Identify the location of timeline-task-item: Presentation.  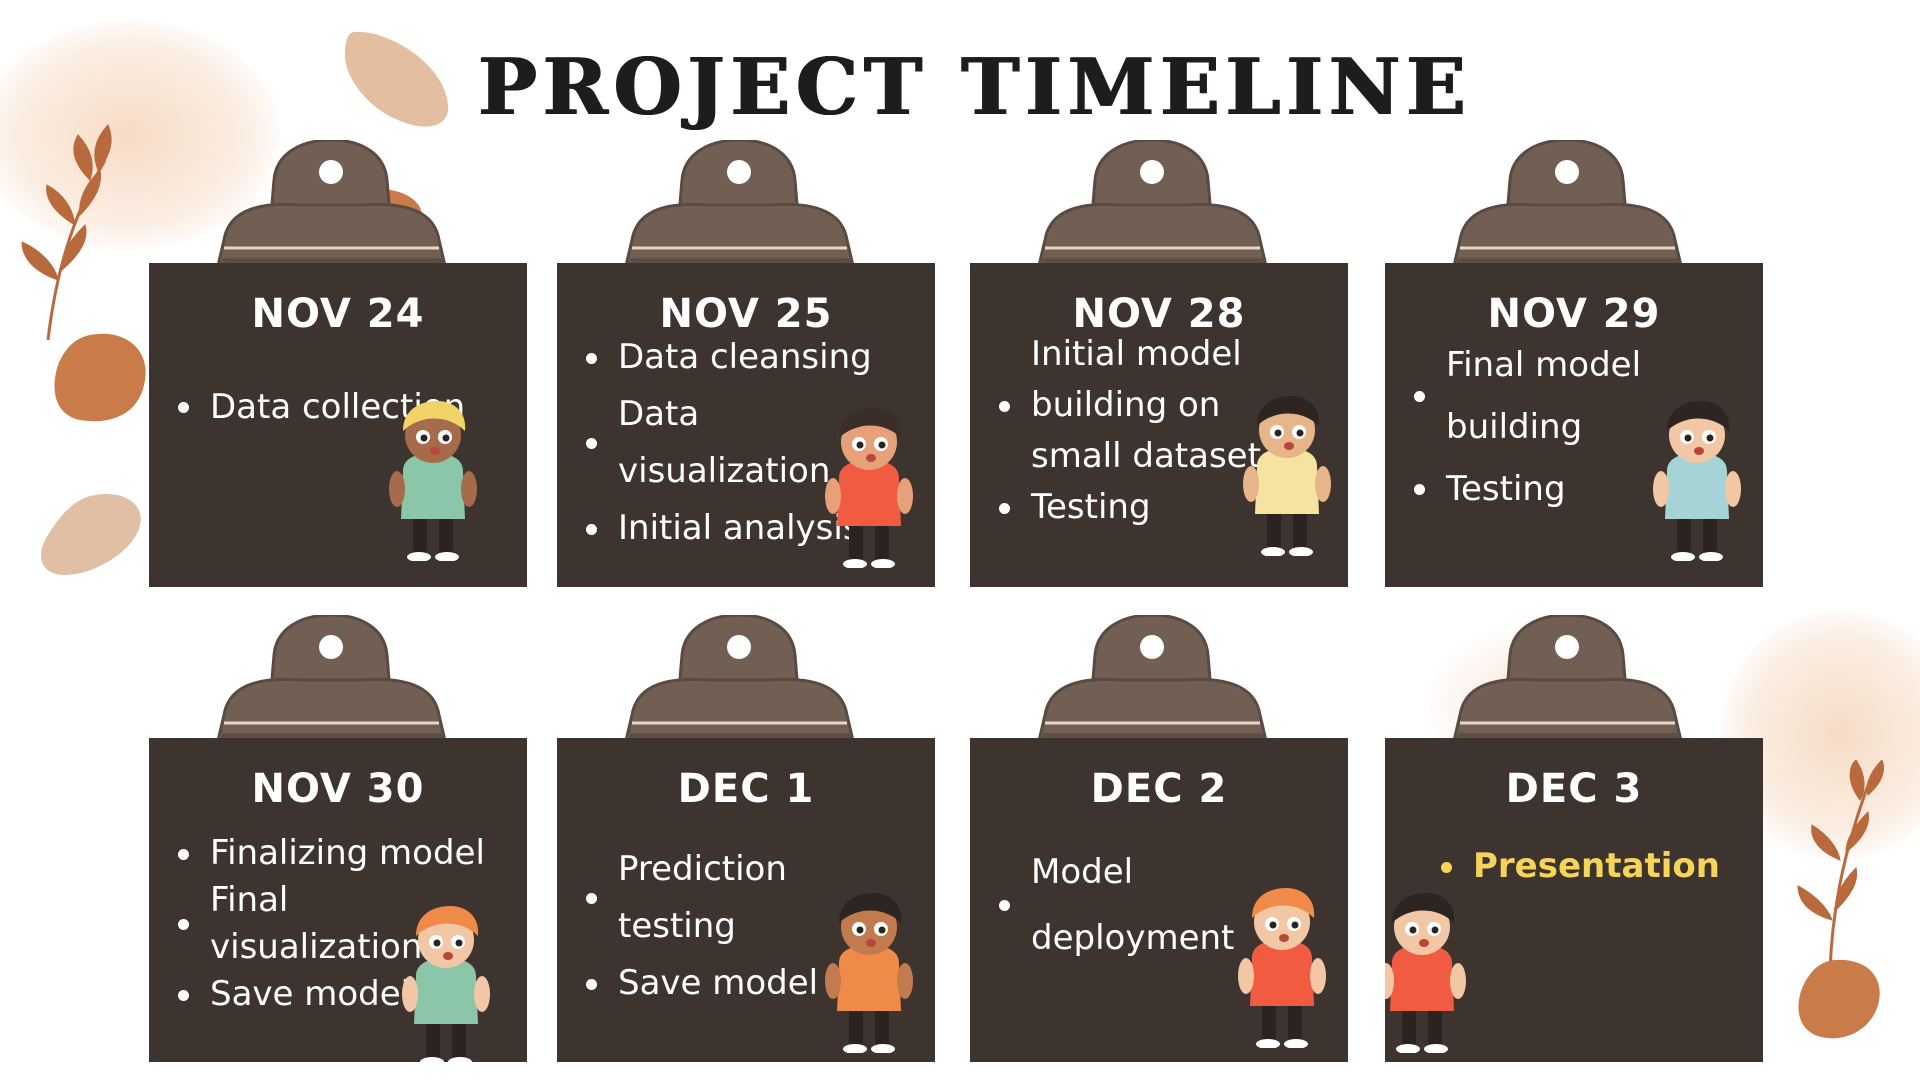
(1580, 866).